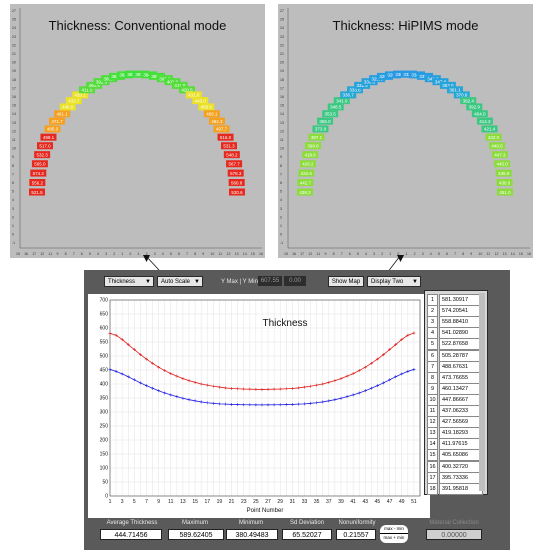  What do you see at coordinates (14, 131) in the screenshot?
I see `axis-y-tick: 12` at bounding box center [14, 131].